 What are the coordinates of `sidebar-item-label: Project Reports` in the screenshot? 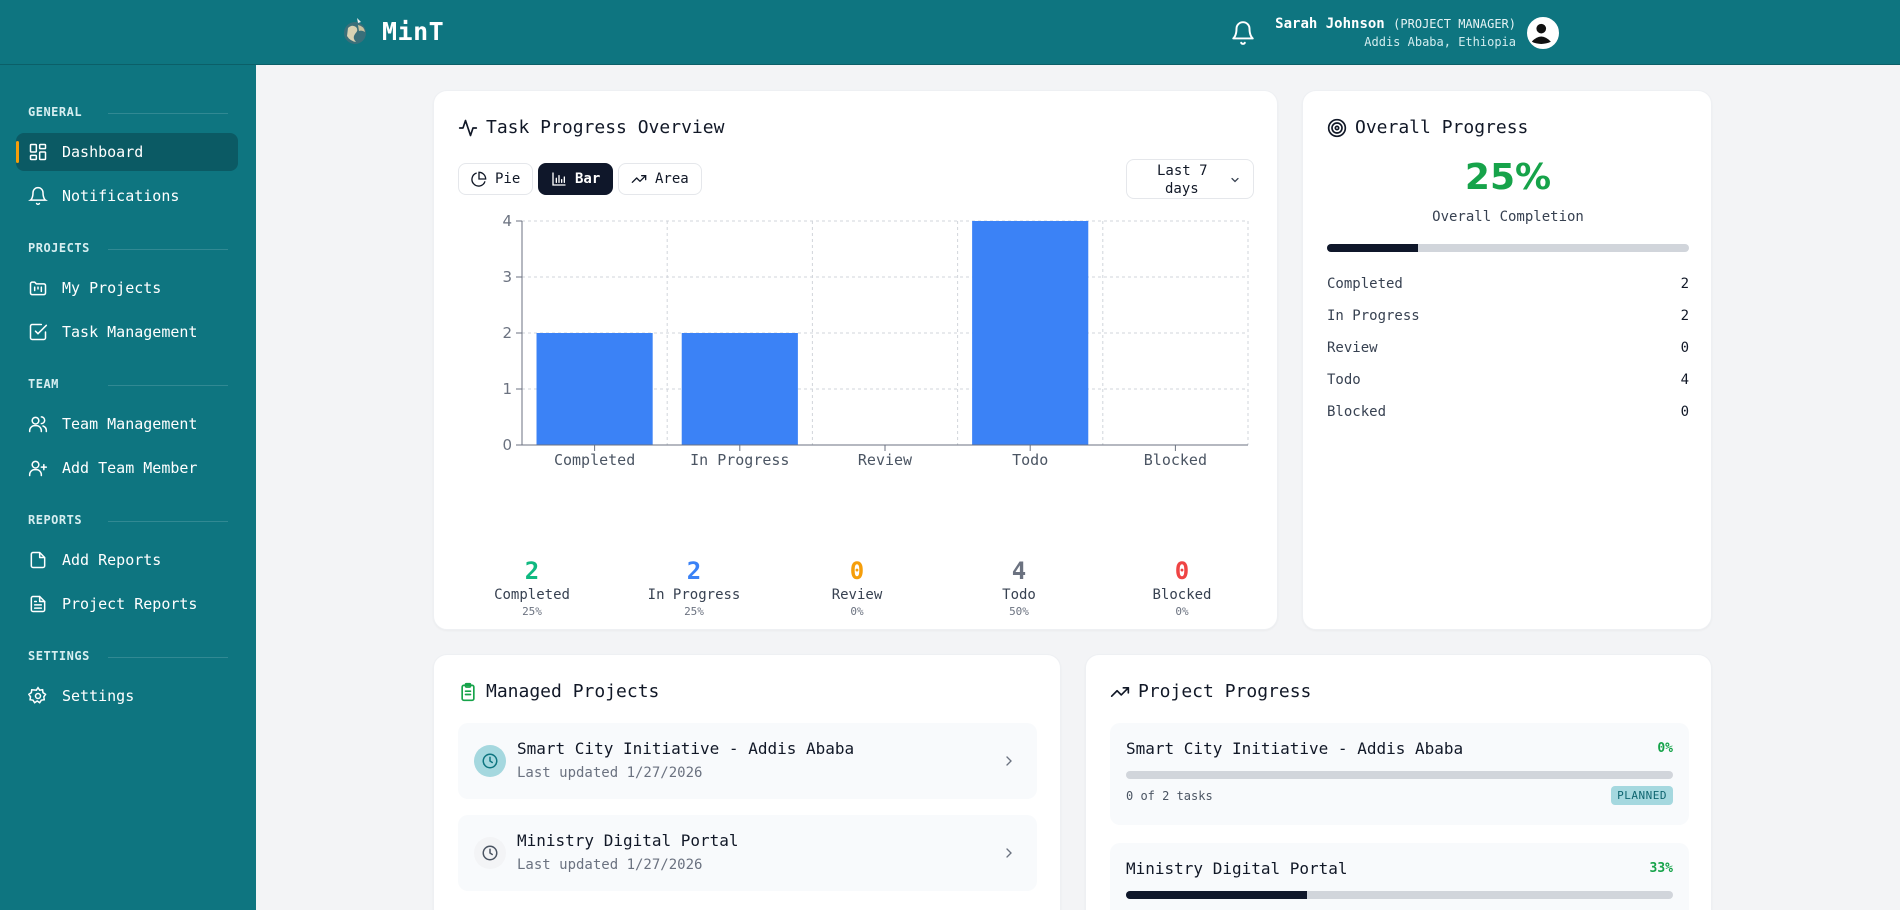 It's located at (130, 604).